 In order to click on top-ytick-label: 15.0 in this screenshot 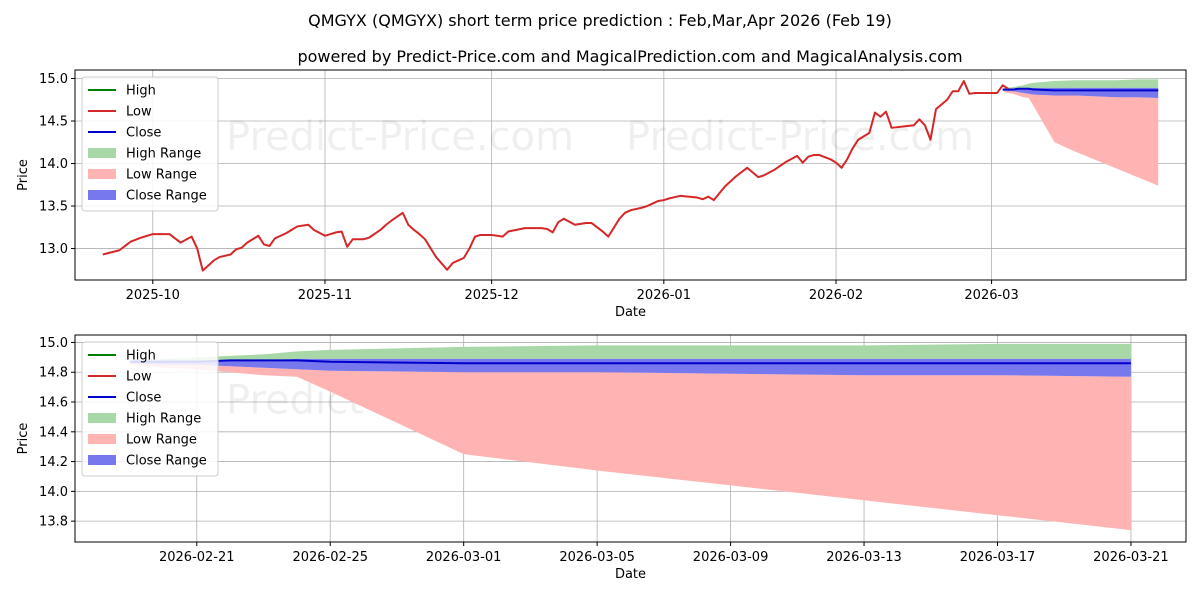, I will do `click(53, 79)`.